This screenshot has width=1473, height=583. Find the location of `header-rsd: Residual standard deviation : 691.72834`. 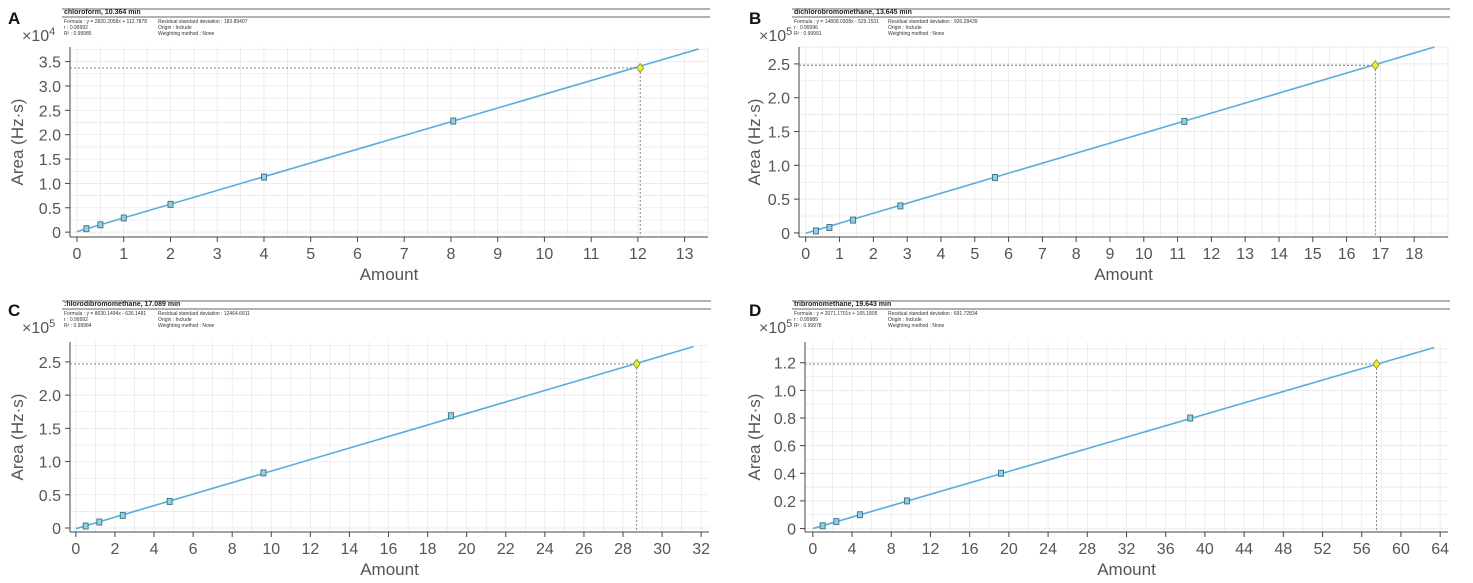

header-rsd: Residual standard deviation : 691.72834 is located at coordinates (933, 314).